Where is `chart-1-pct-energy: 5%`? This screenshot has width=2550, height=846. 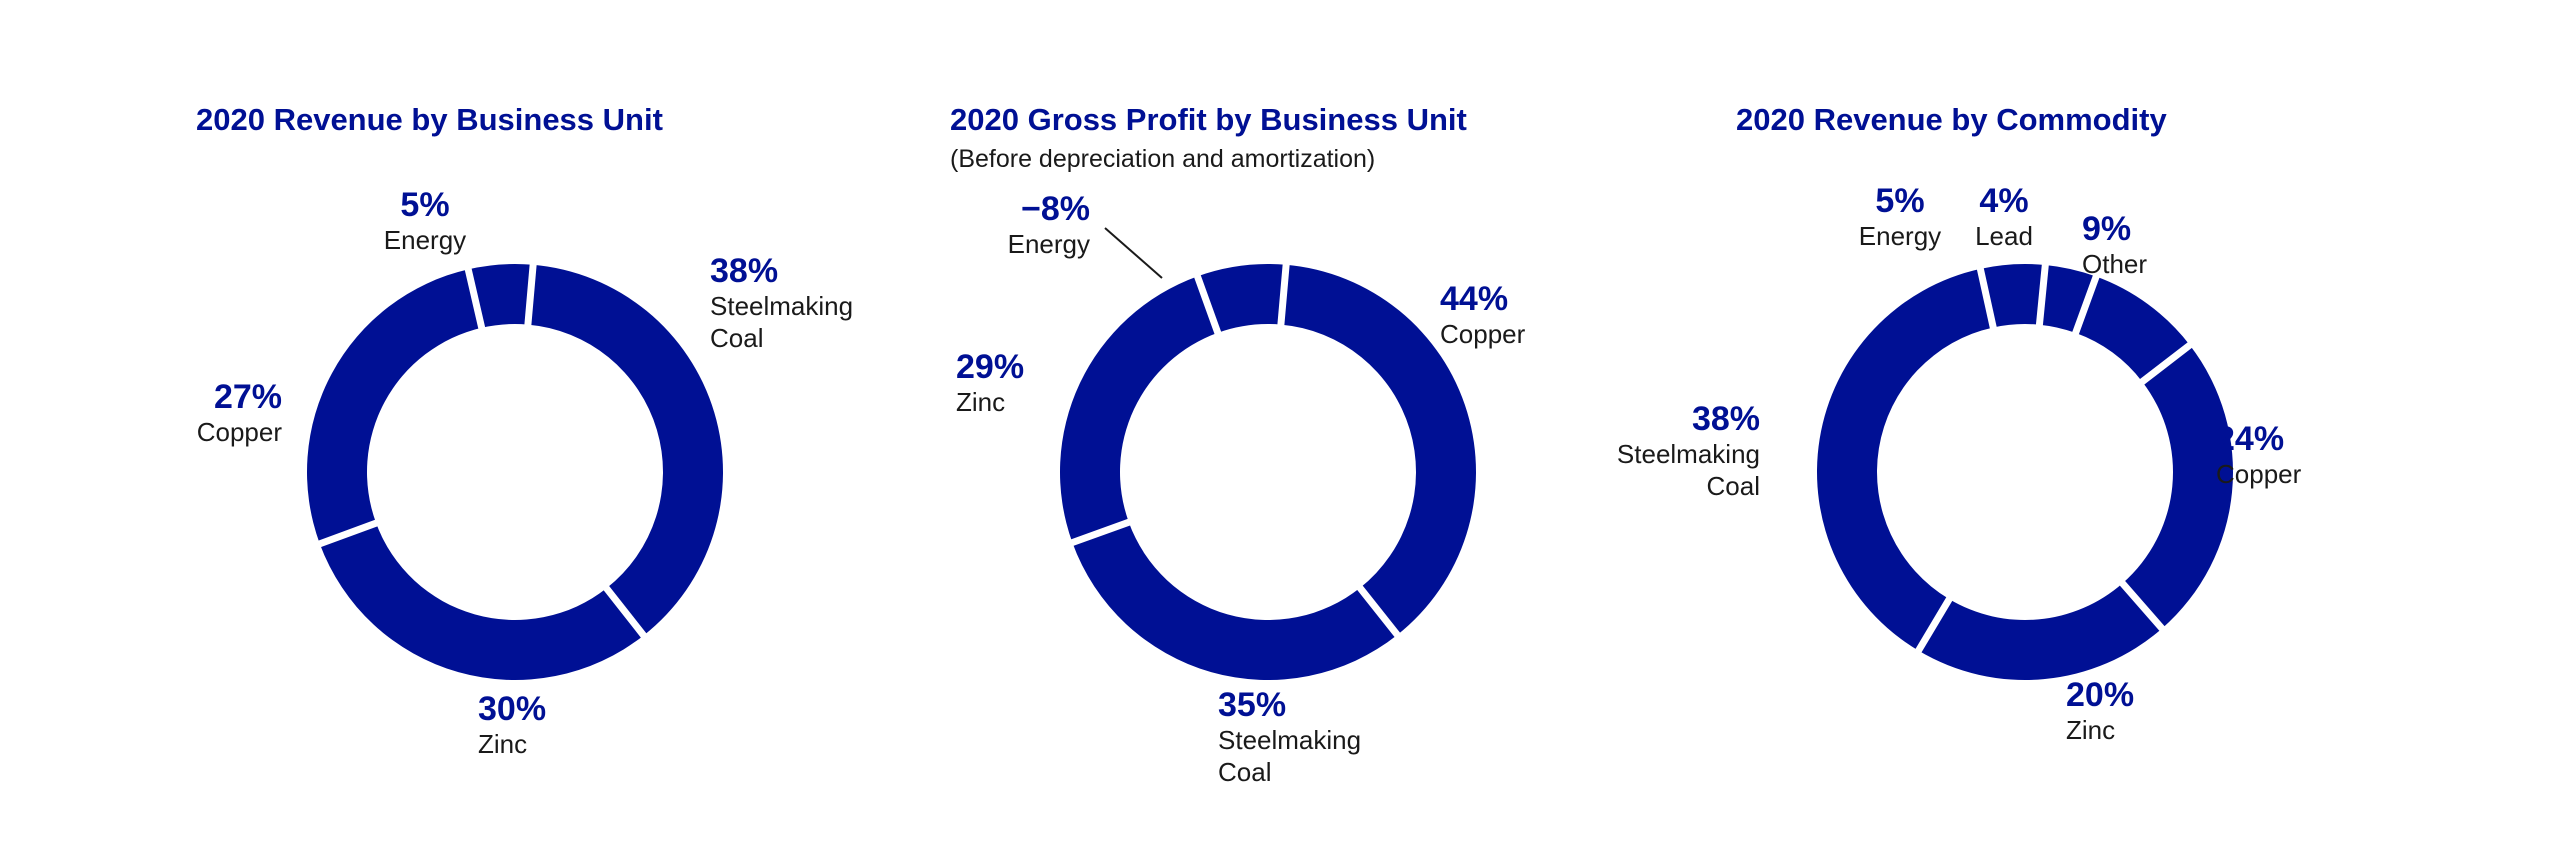
chart-1-pct-energy: 5% is located at coordinates (425, 205).